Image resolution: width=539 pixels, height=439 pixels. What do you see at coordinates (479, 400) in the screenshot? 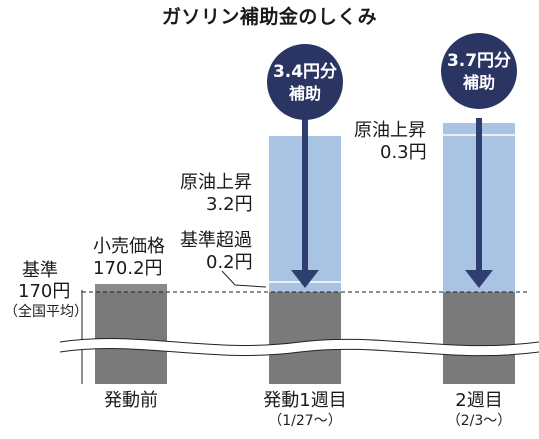
I see `category-week2: 2週目` at bounding box center [479, 400].